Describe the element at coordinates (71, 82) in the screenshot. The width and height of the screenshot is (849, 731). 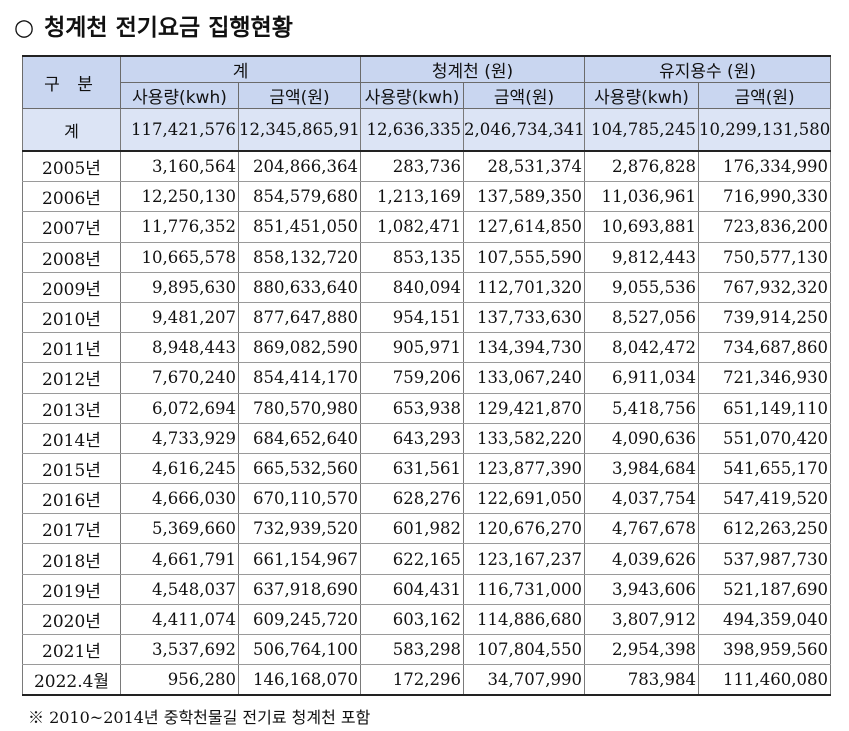
I see `header-gubun: 구 분` at that location.